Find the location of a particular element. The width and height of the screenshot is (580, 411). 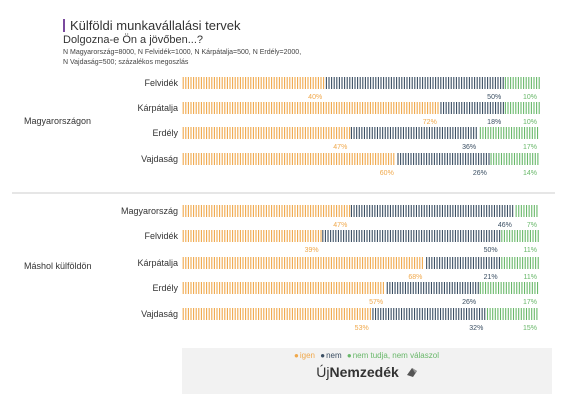

legend-item-nem: ●nem is located at coordinates (331, 355).